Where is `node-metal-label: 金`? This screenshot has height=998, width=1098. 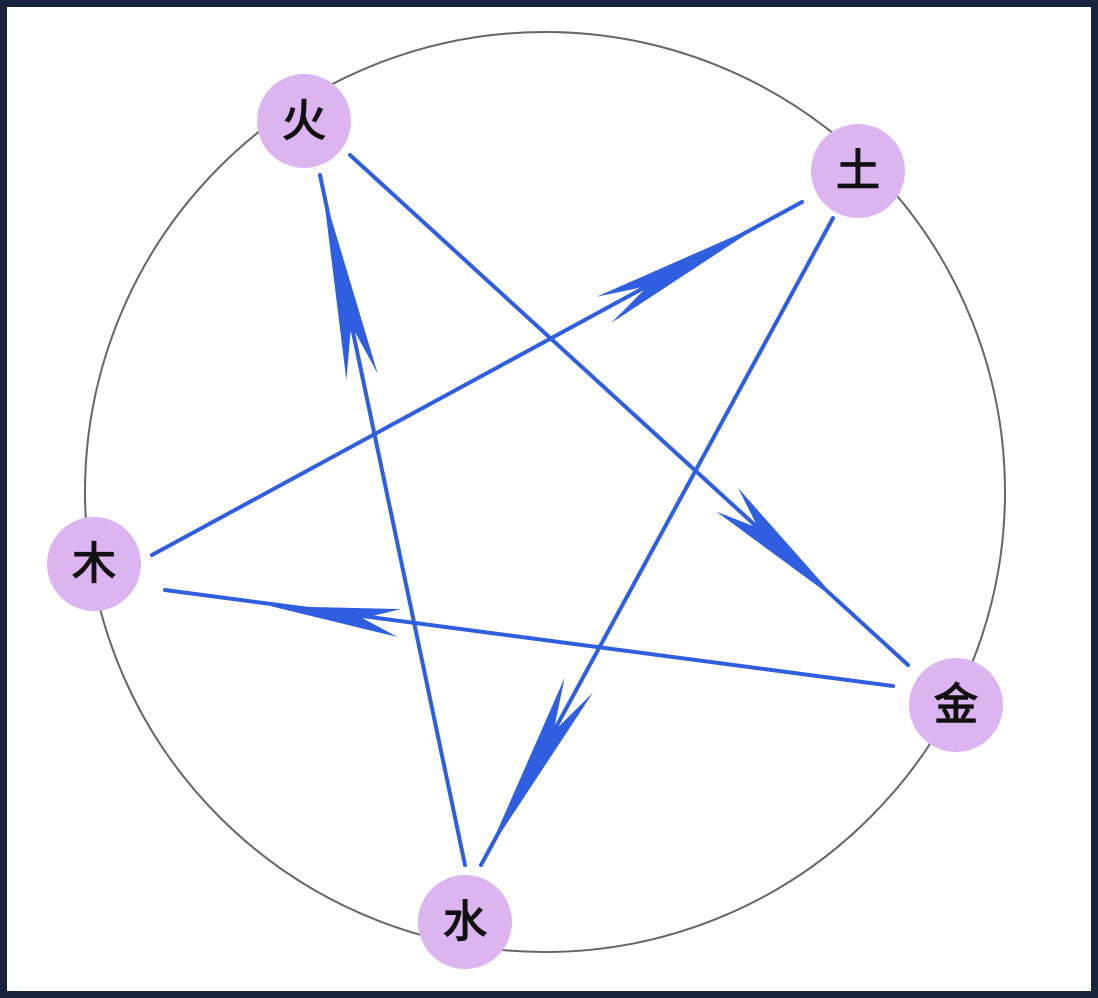 node-metal-label: 金 is located at coordinates (956, 705).